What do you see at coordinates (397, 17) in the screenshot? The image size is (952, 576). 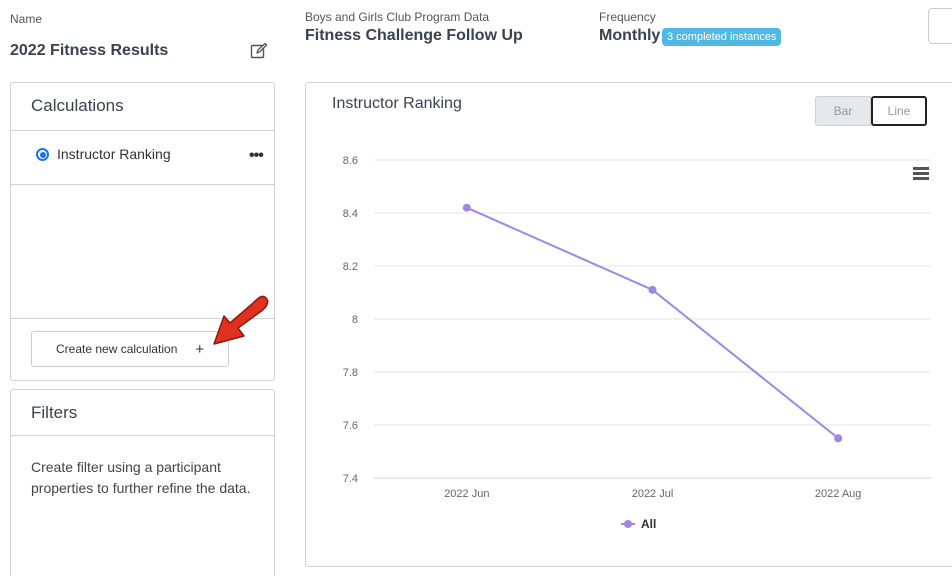 I see `data-source-label: Boys and Girls Club Program Data` at bounding box center [397, 17].